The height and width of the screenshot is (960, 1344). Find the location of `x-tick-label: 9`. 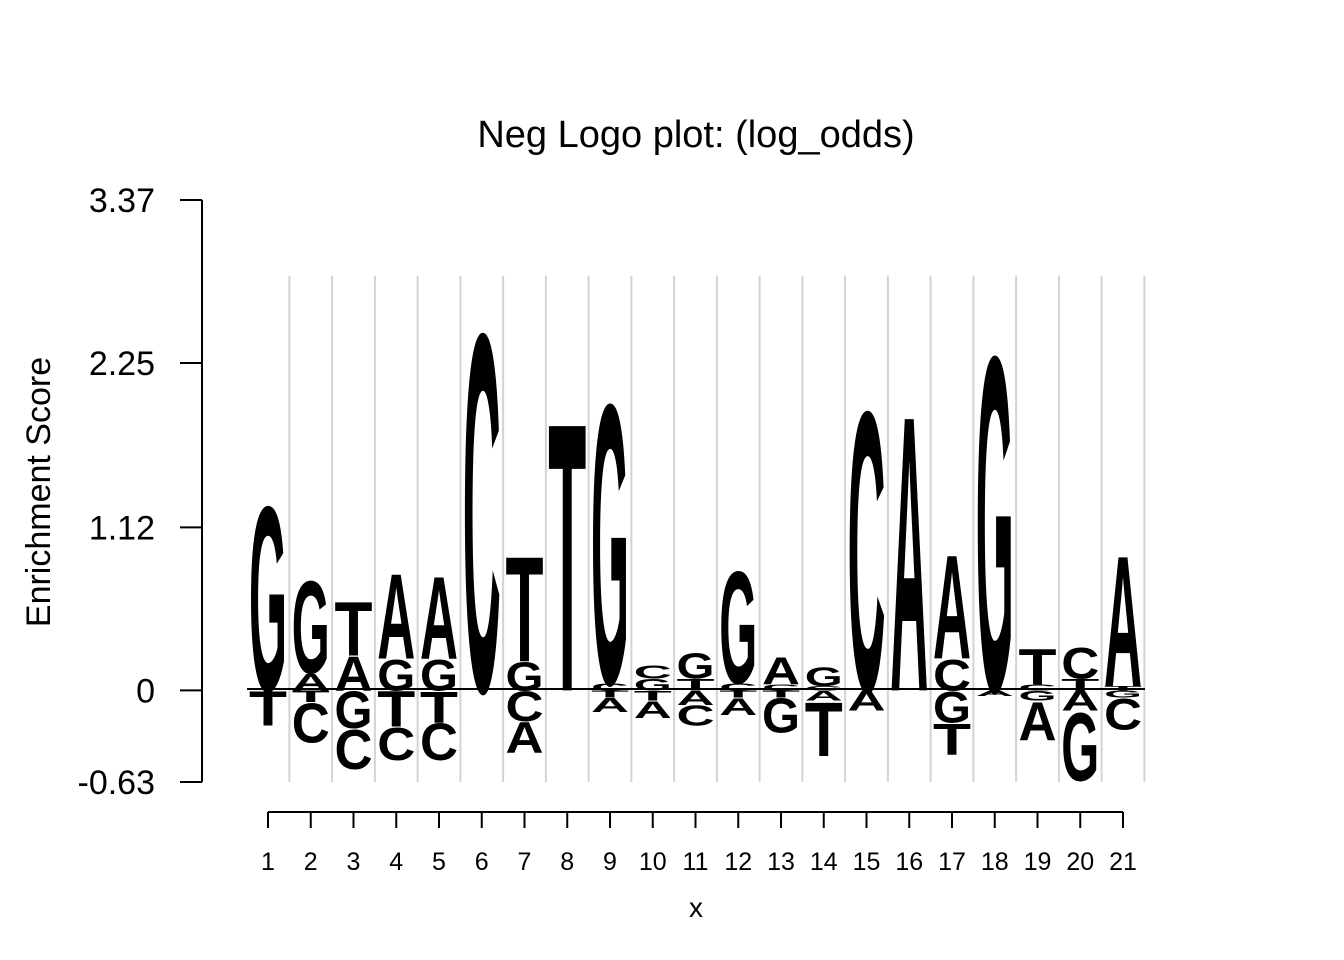

x-tick-label: 9 is located at coordinates (610, 862).